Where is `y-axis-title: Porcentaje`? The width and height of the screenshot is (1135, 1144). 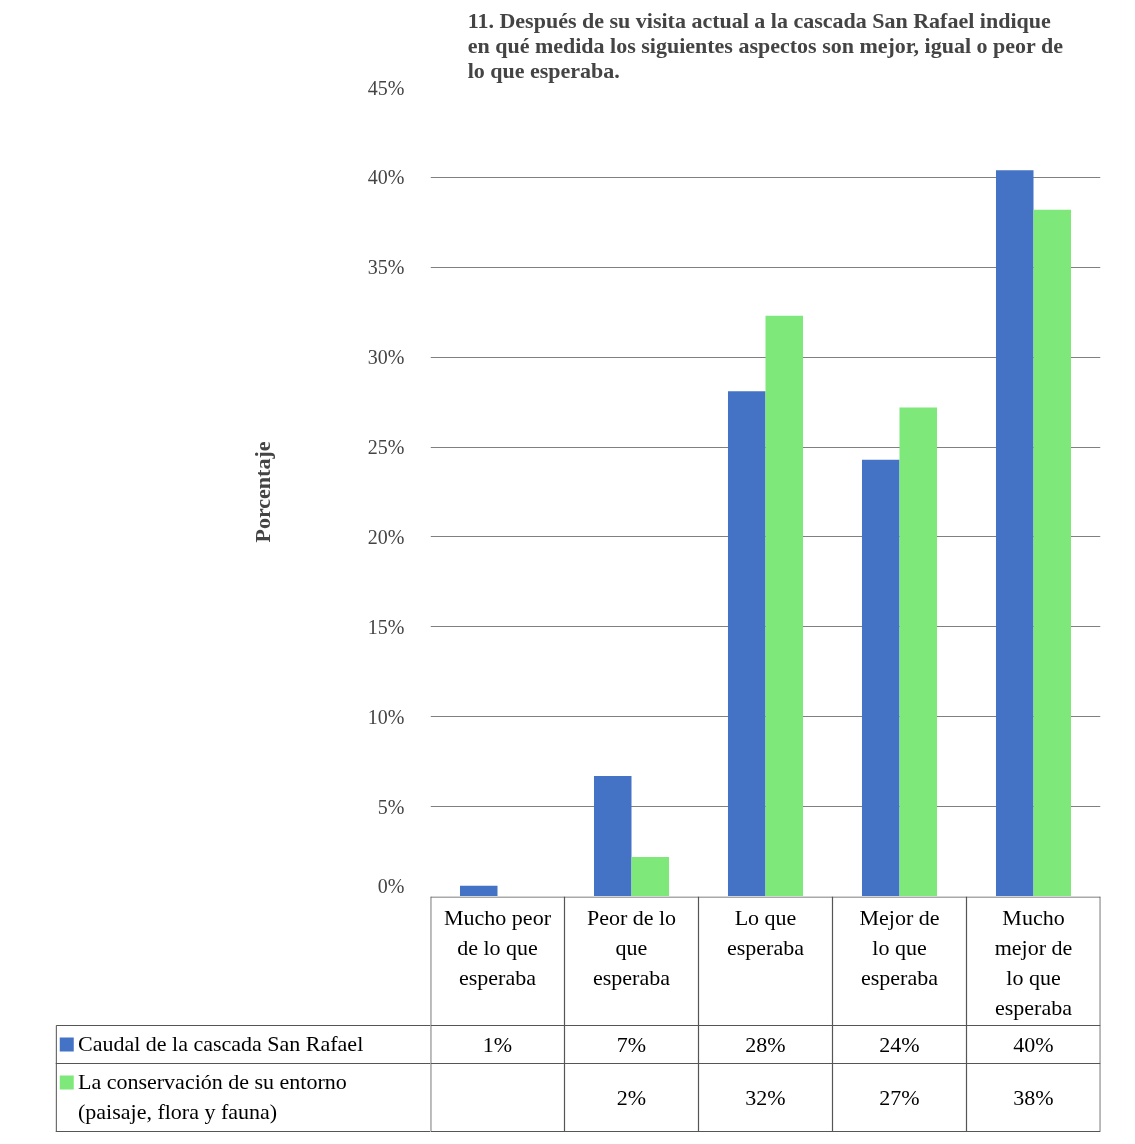
y-axis-title: Porcentaje is located at coordinates (262, 492).